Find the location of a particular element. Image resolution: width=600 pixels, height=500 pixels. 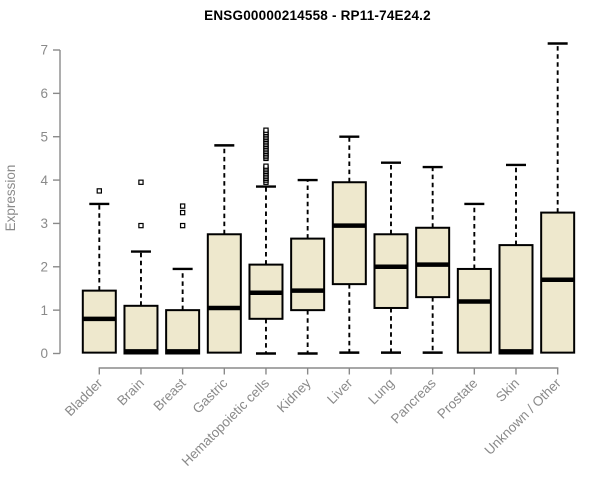

y-tick-label: 7 is located at coordinates (44, 50).